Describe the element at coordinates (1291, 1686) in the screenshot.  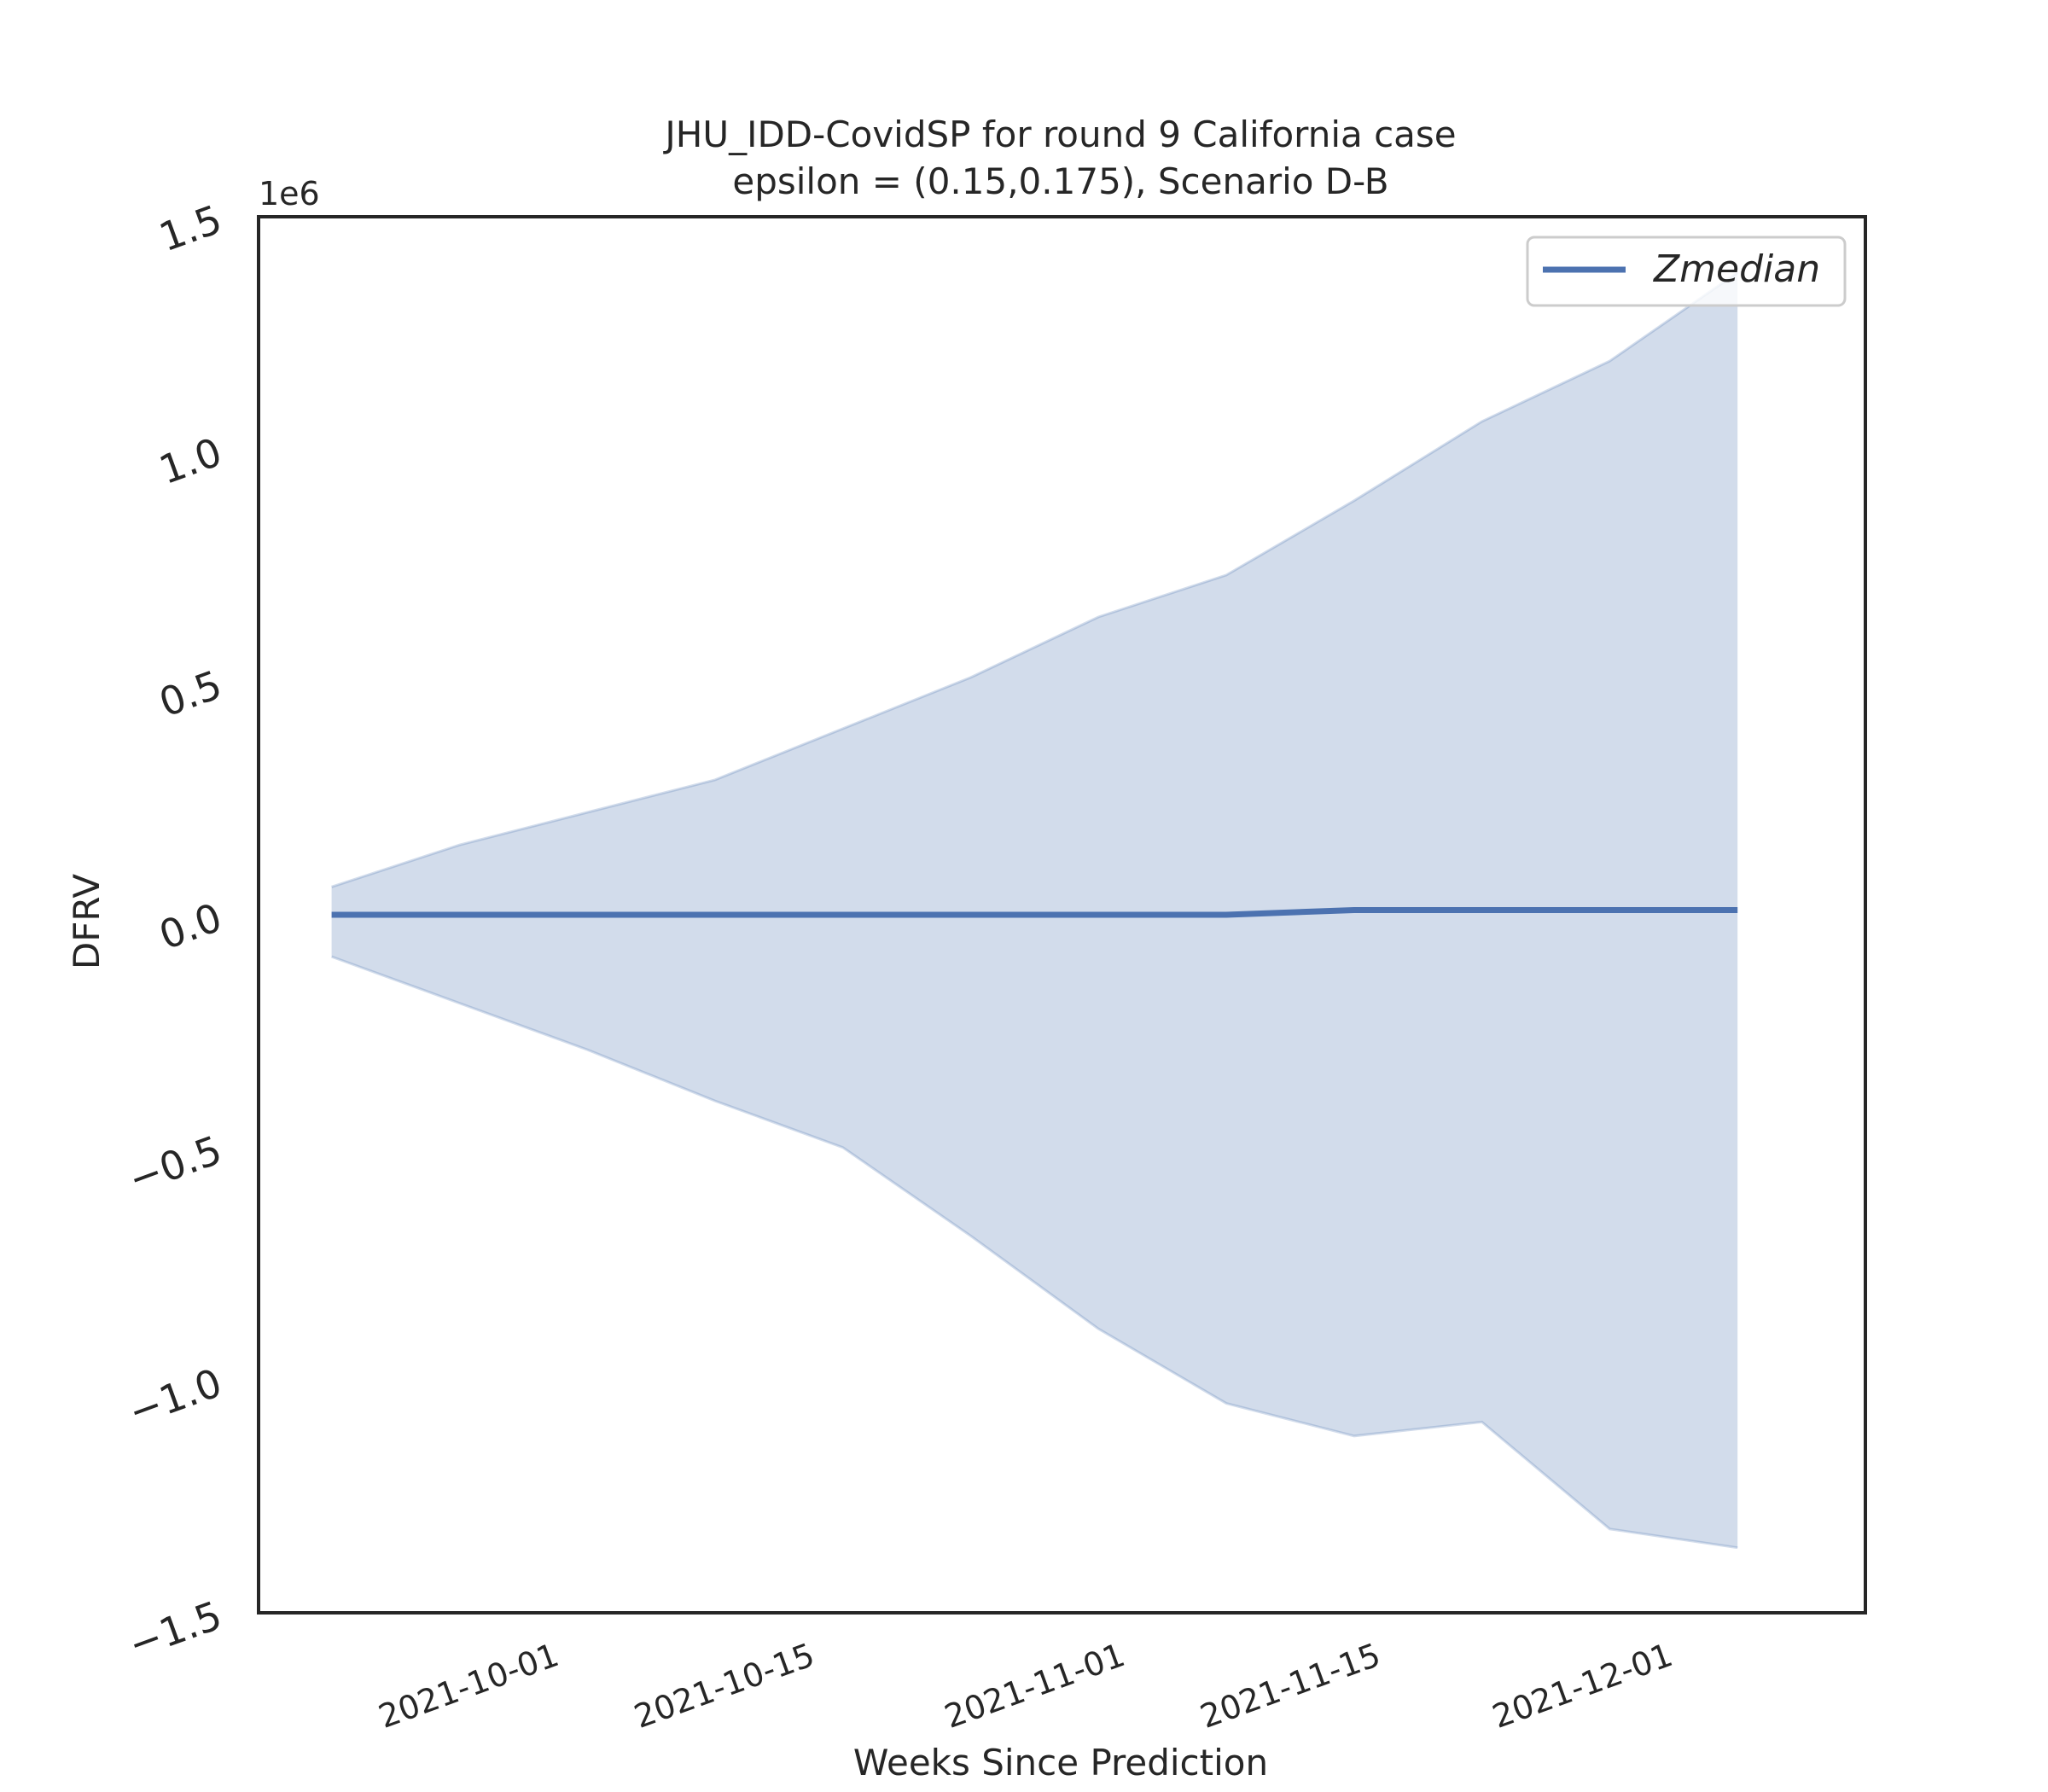
I see `x-tick-label: 2021-11-15` at that location.